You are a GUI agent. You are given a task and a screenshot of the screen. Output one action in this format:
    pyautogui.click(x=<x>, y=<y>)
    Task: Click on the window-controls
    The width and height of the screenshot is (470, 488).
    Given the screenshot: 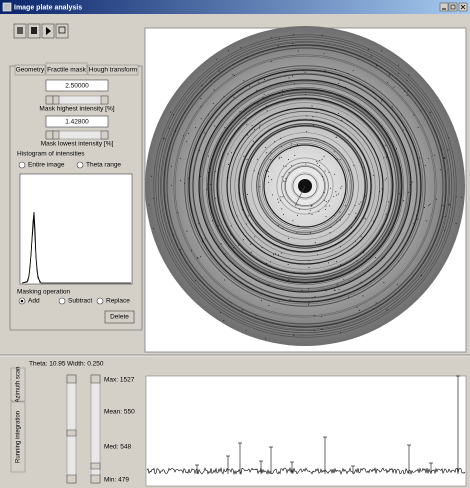 What is the action you would take?
    pyautogui.click(x=453, y=7)
    